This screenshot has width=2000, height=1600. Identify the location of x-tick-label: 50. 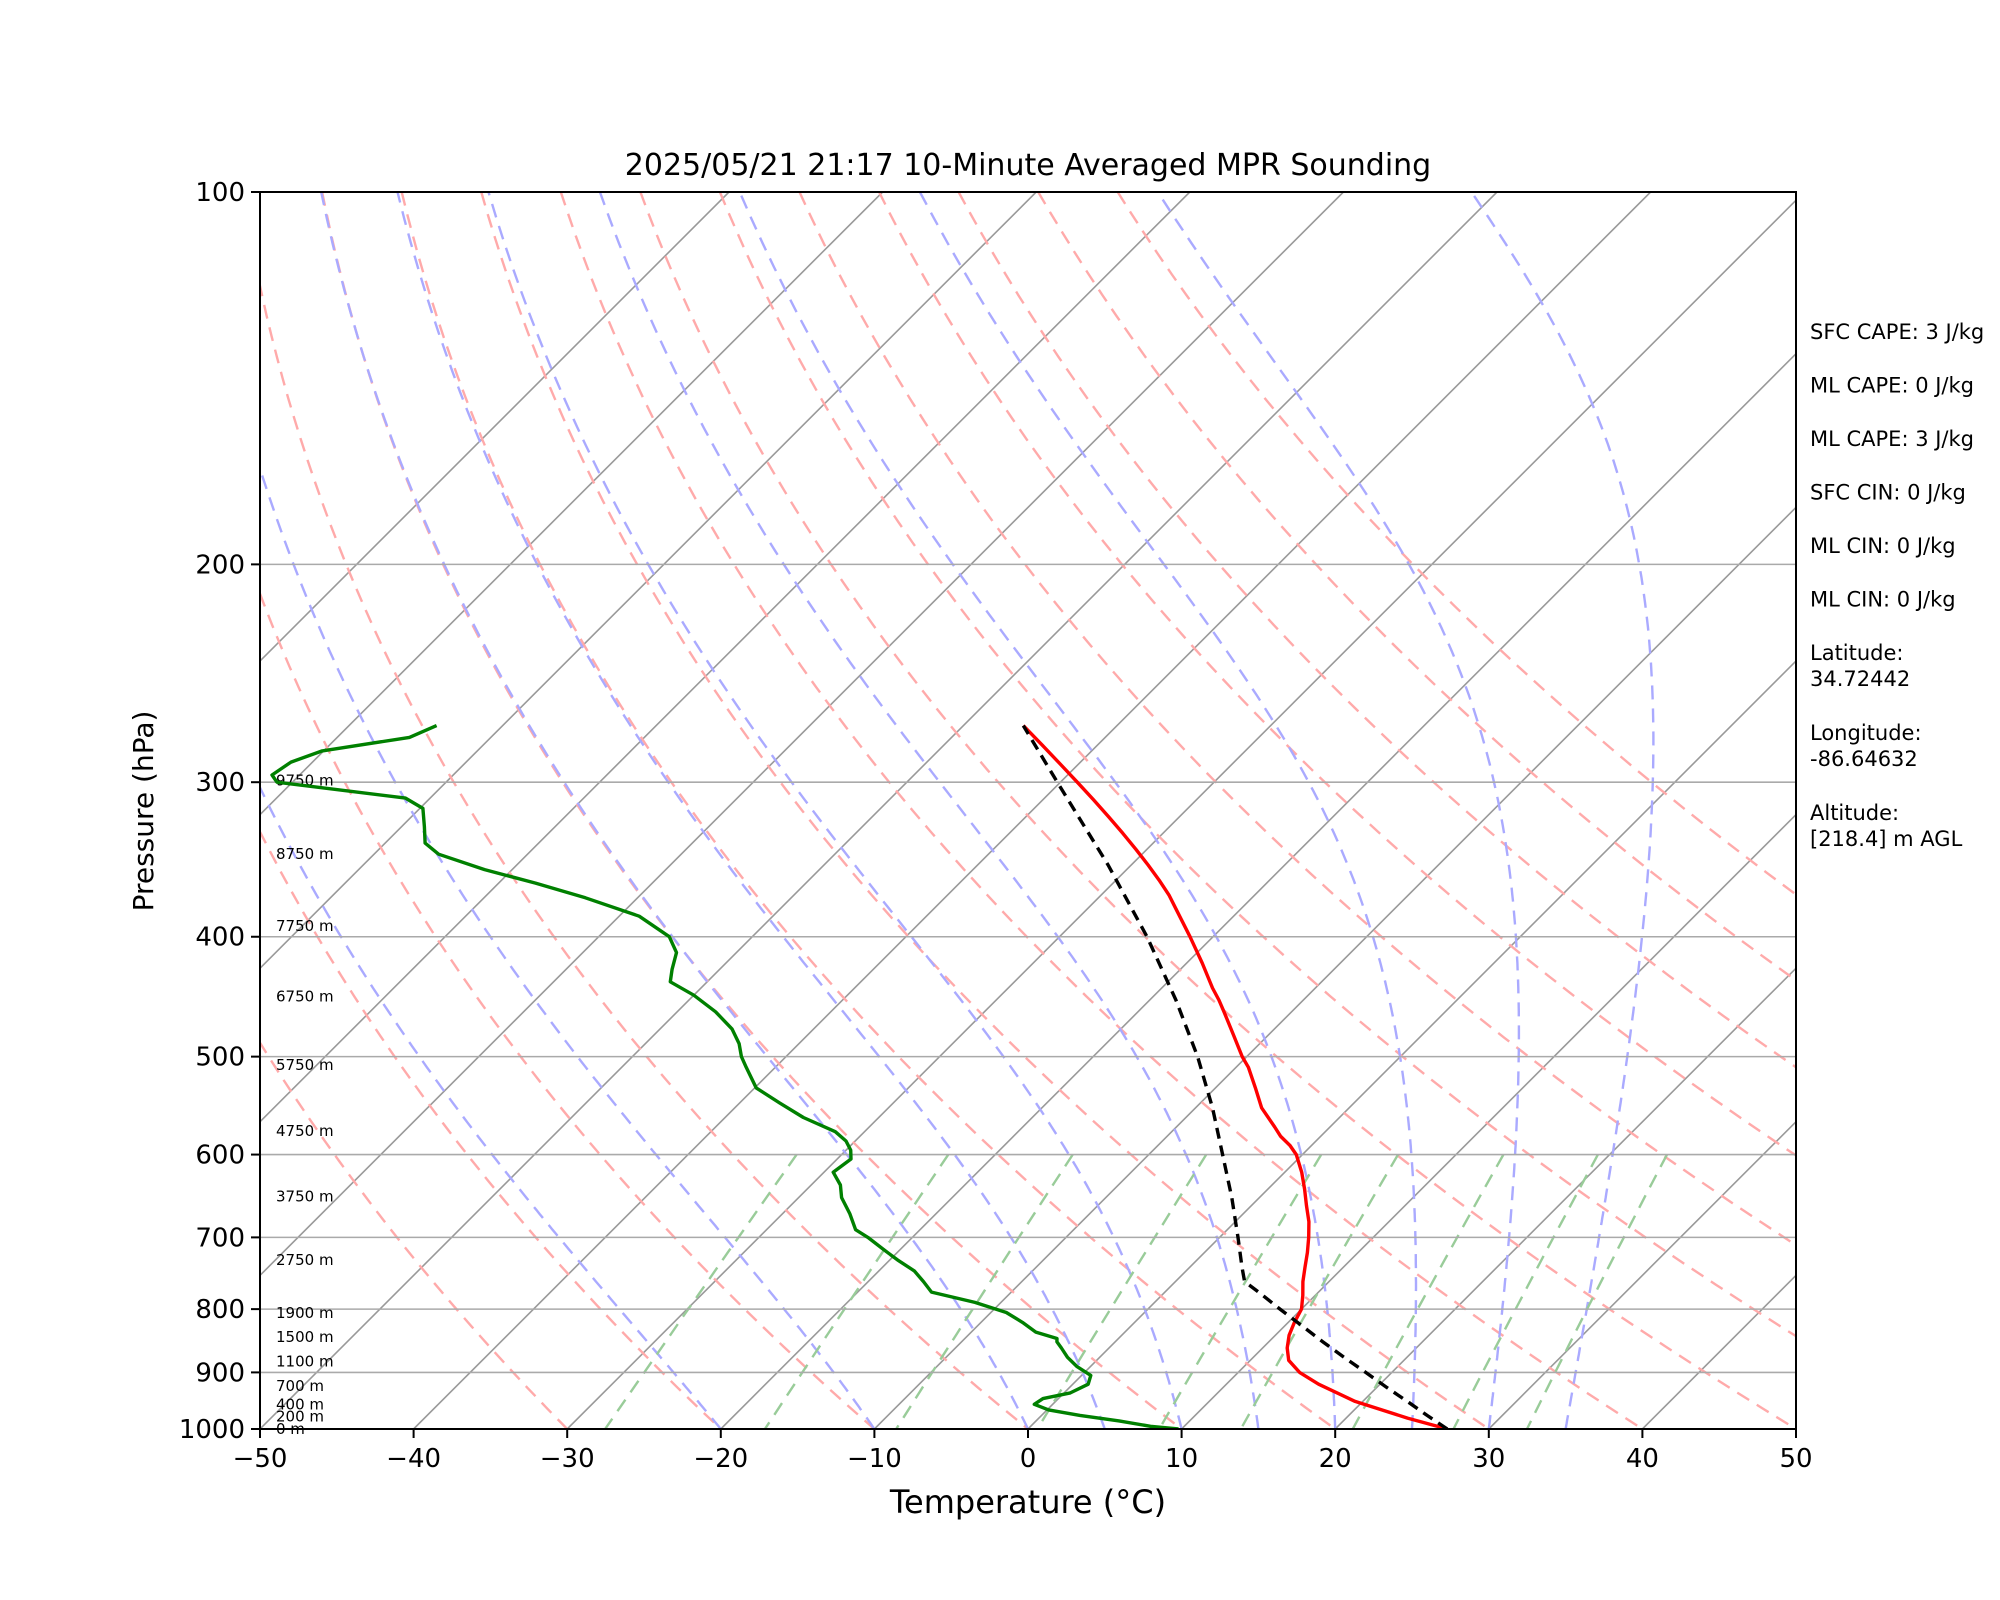
(1795, 1459).